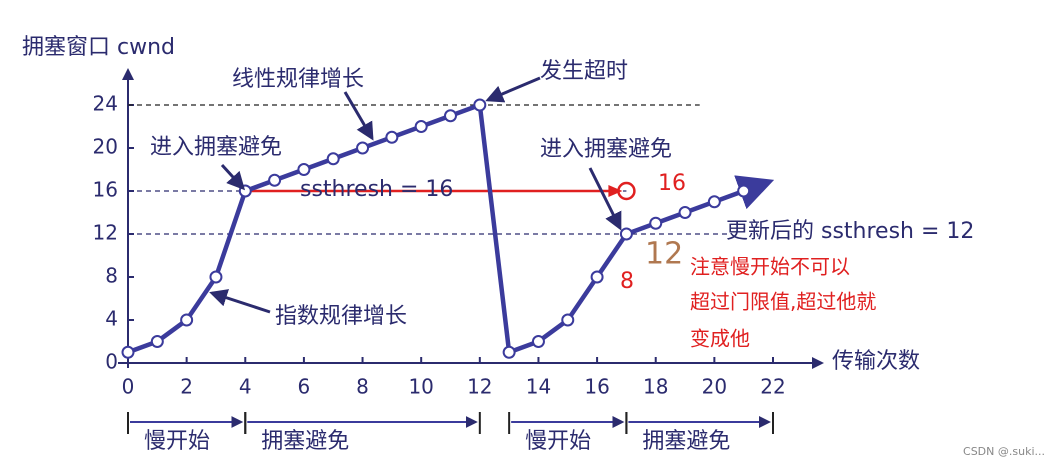  What do you see at coordinates (105, 147) in the screenshot?
I see `y-tick-label: 20` at bounding box center [105, 147].